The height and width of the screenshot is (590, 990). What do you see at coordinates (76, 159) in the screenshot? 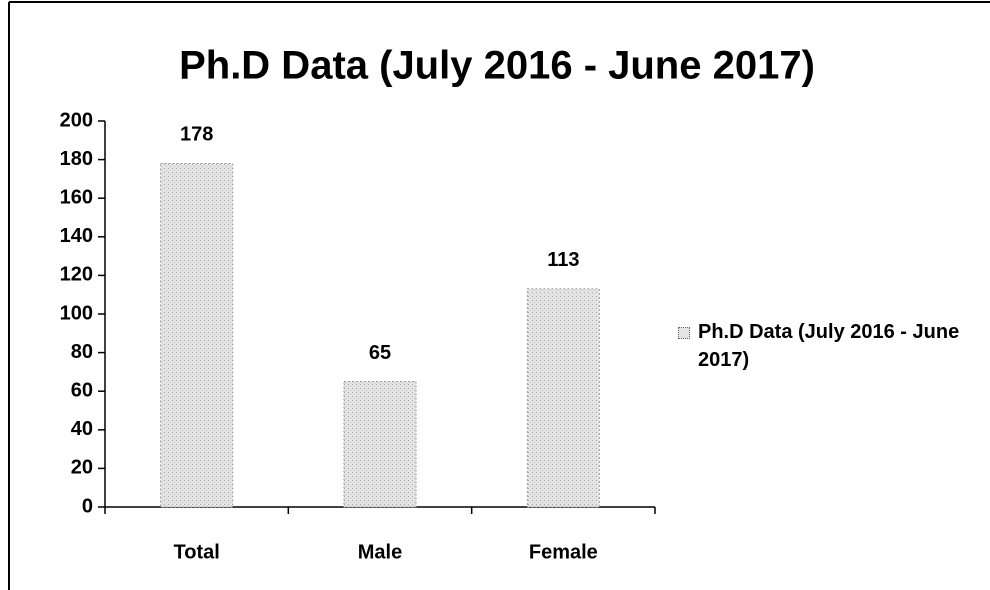
I see `y-tick-label: 180` at bounding box center [76, 159].